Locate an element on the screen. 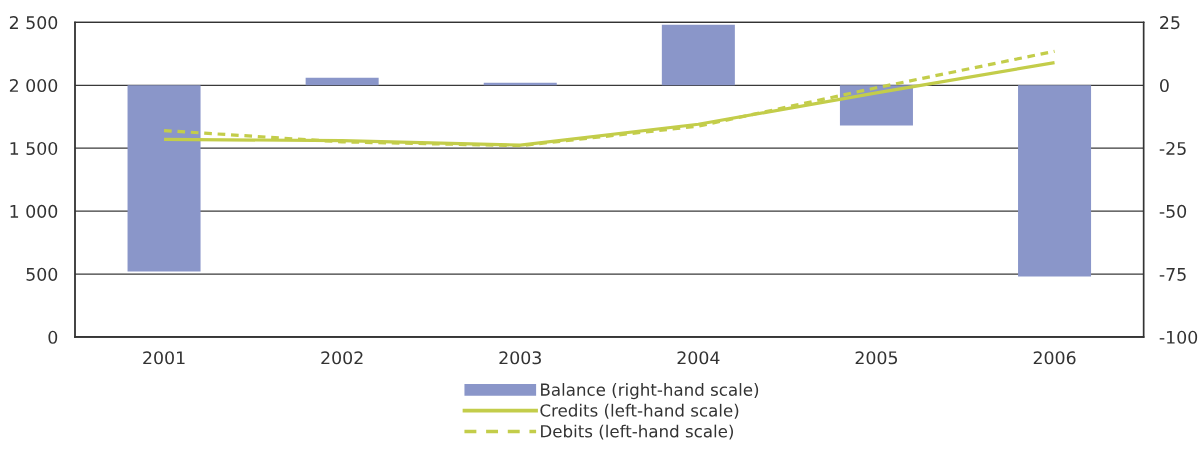  y-tick-label: 1 500 is located at coordinates (34, 148).